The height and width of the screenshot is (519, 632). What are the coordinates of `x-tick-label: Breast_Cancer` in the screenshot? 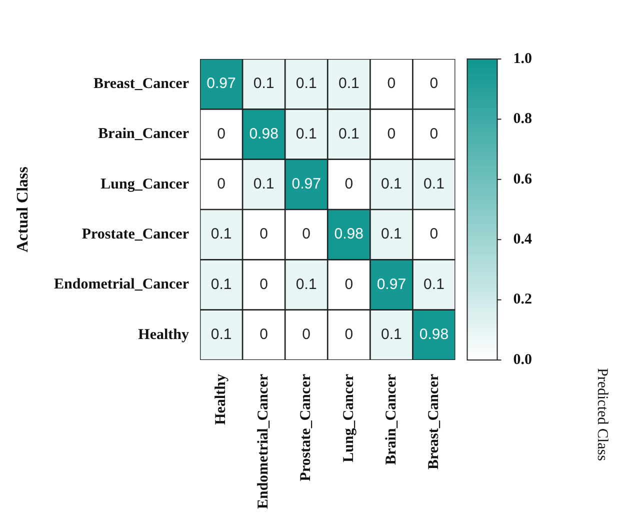 It's located at (434, 422).